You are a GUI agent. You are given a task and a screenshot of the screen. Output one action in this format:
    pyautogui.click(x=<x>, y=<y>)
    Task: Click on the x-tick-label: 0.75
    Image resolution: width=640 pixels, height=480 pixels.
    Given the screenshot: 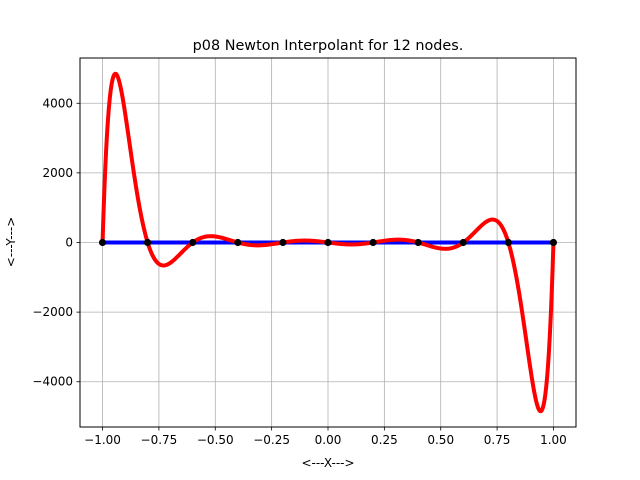 What is the action you would take?
    pyautogui.click(x=497, y=440)
    